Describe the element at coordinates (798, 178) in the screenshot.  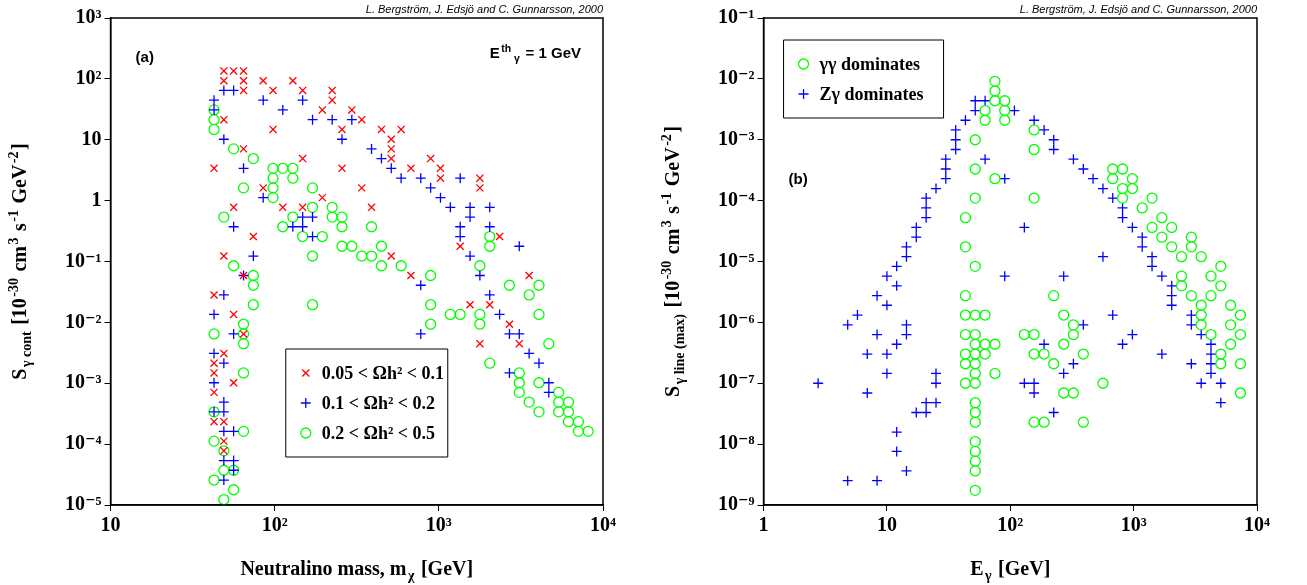
I see `annotation: (b)` at that location.